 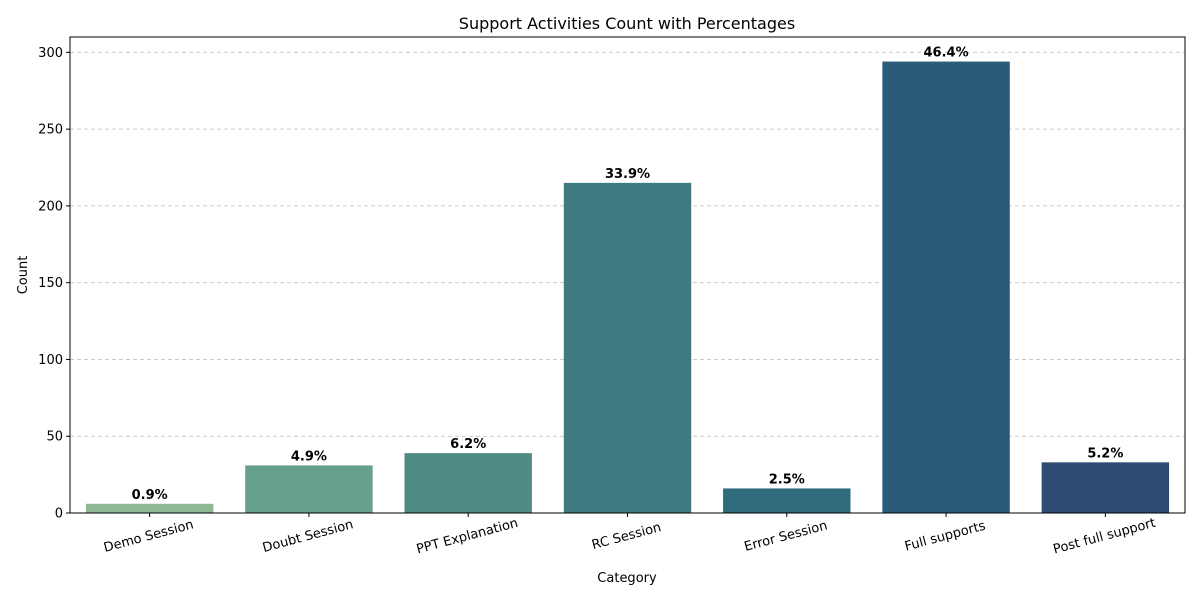 What do you see at coordinates (787, 479) in the screenshot?
I see `bar-percent-label: 2.5%` at bounding box center [787, 479].